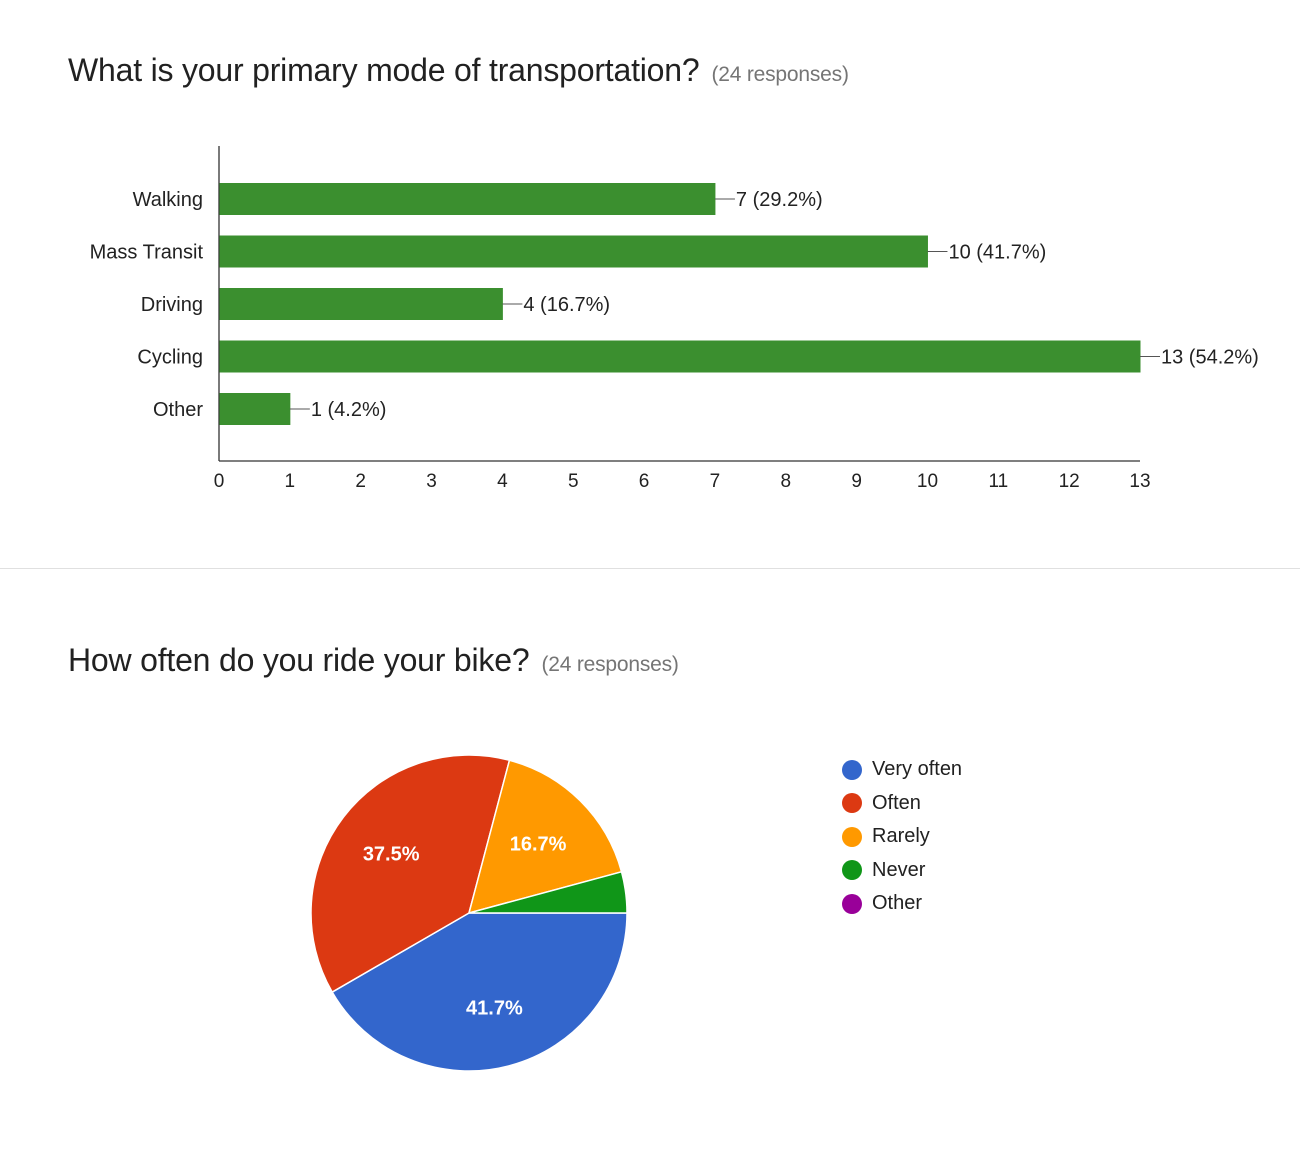 This screenshot has height=1150, width=1300. What do you see at coordinates (360, 481) in the screenshot?
I see `x-tick-label: 2` at bounding box center [360, 481].